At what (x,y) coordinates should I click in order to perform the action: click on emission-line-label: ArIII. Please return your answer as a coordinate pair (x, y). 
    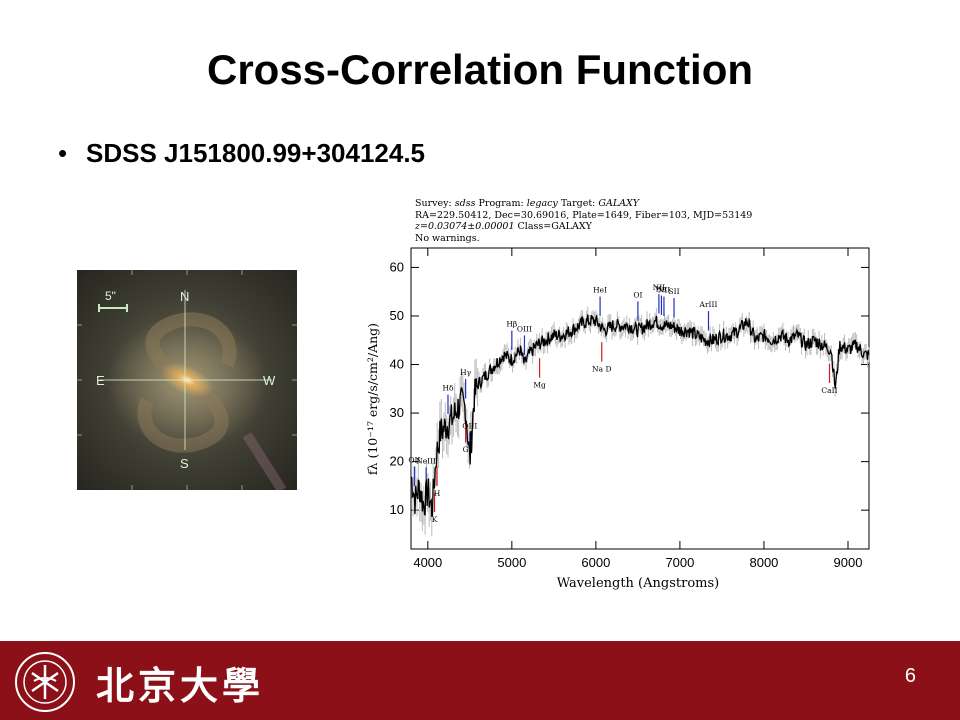
    Looking at the image, I should click on (708, 304).